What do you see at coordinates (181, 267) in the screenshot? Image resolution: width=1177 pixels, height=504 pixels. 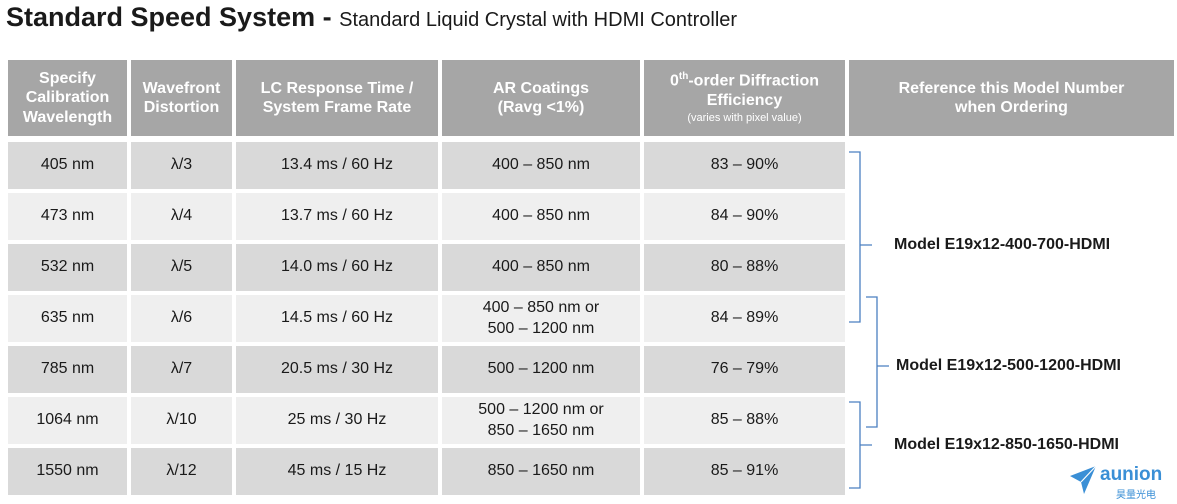 I see `cell-distortion: λ/5` at bounding box center [181, 267].